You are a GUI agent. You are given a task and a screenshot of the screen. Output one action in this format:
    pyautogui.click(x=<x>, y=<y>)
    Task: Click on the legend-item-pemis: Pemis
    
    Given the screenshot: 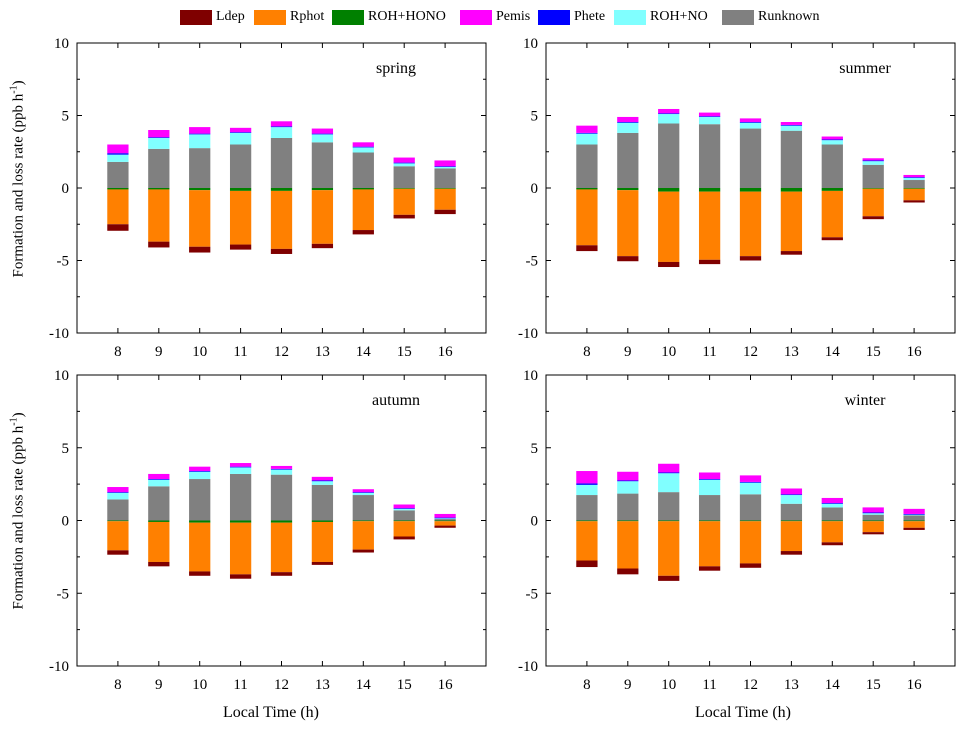 What is the action you would take?
    pyautogui.click(x=495, y=17)
    